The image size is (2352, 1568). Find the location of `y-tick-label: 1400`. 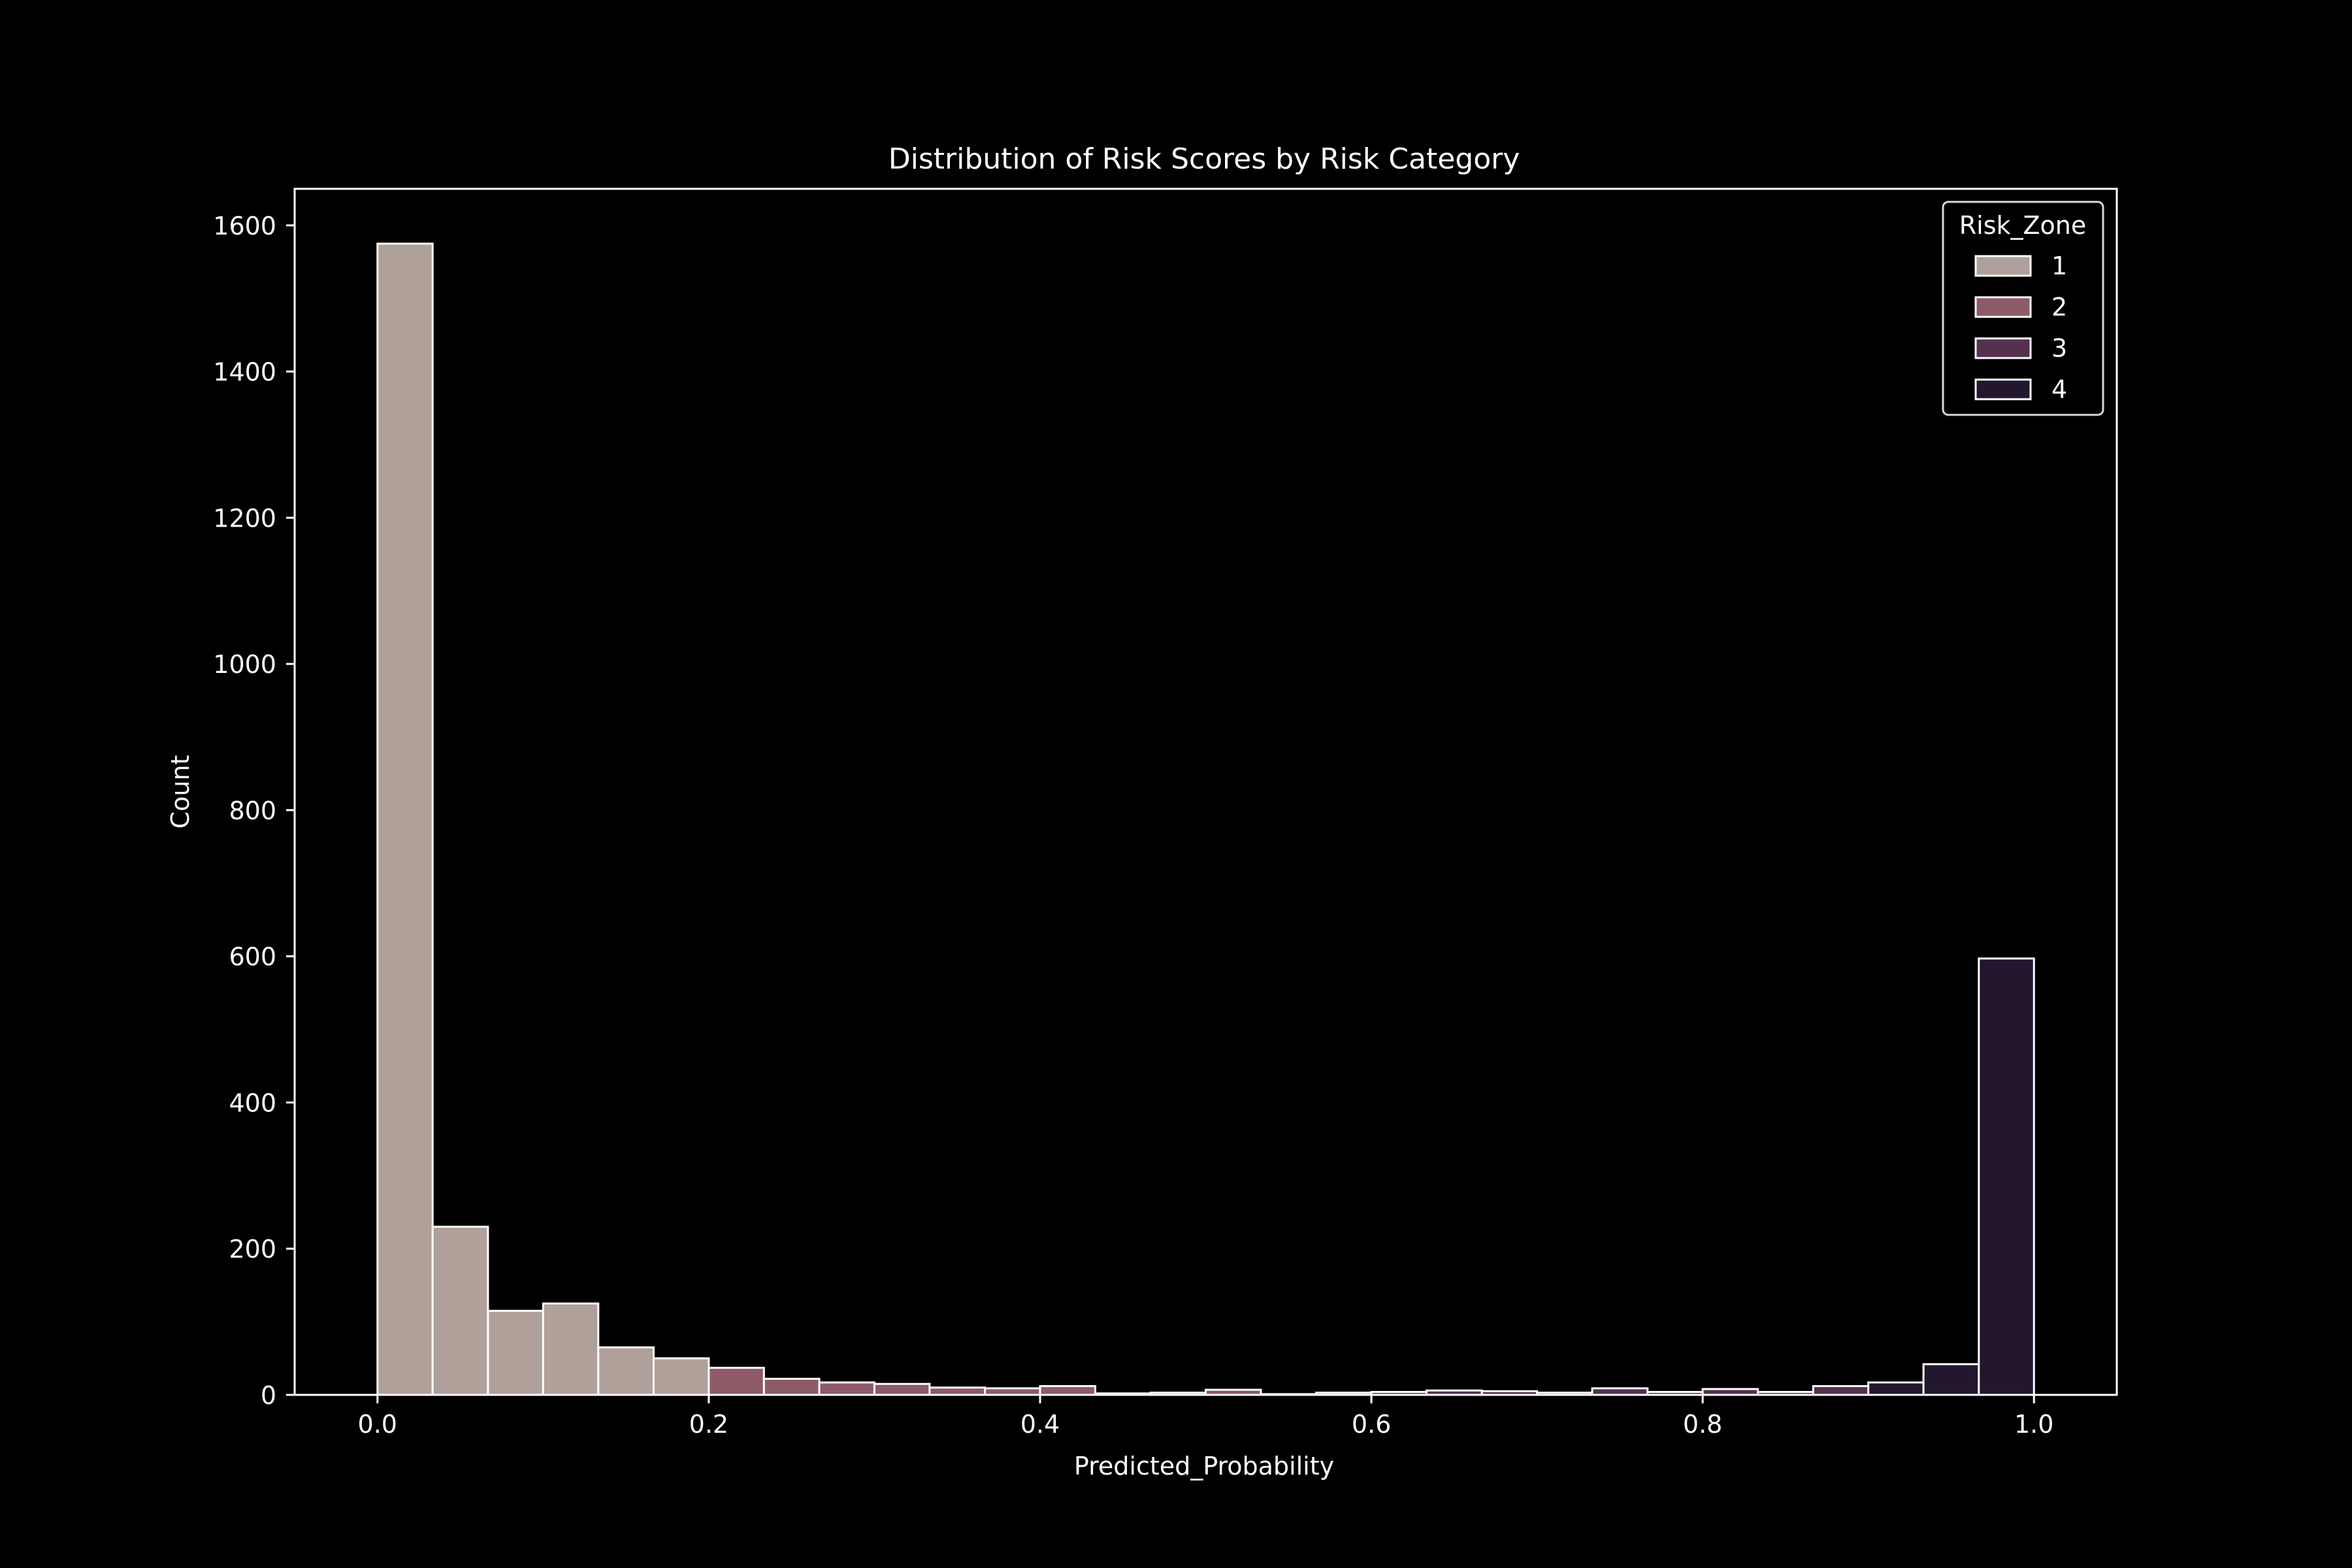

y-tick-label: 1400 is located at coordinates (244, 372).